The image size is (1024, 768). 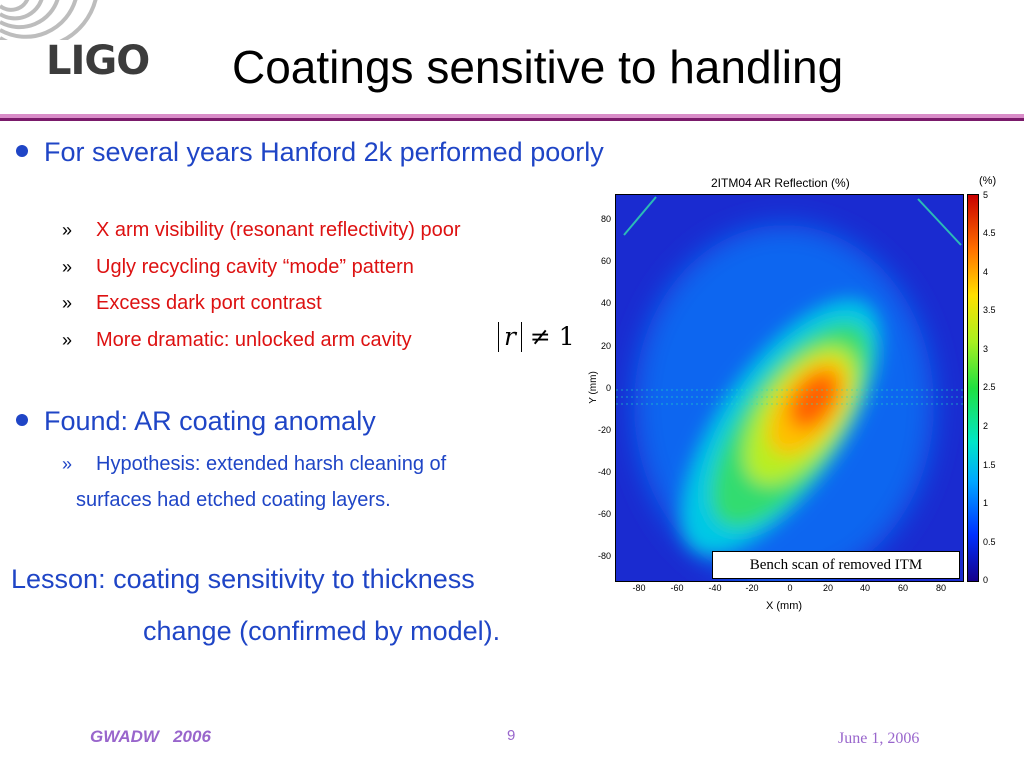 I want to click on divider-light-stripe, so click(x=512, y=116).